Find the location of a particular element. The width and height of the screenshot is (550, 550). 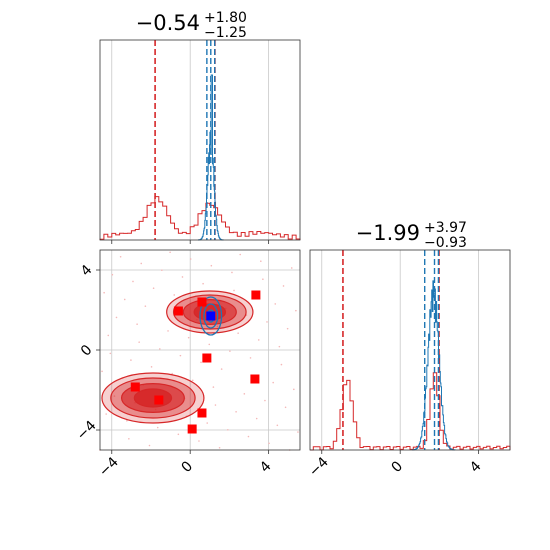

param2-blue-histogram is located at coordinates (433, 365).